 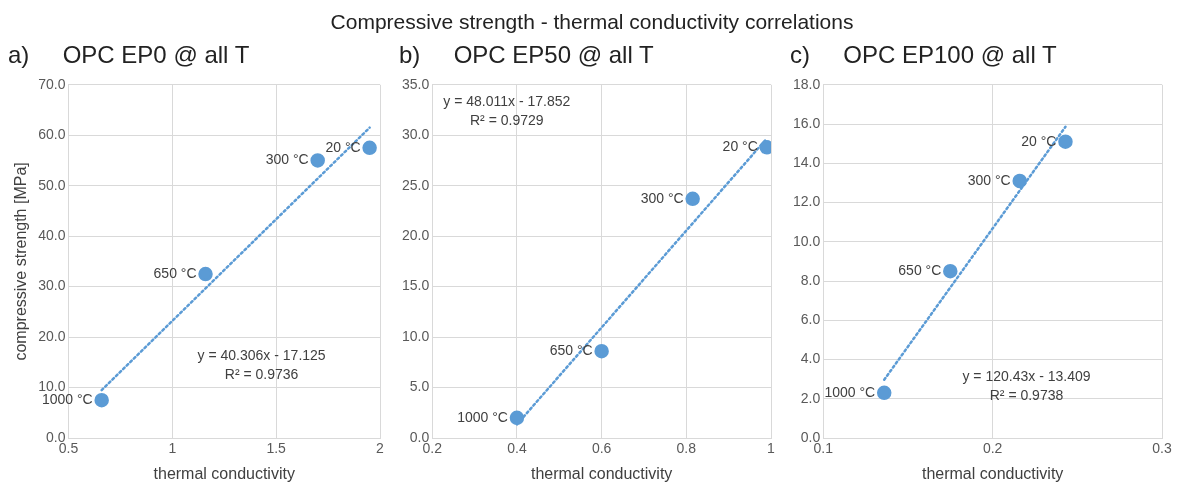 What do you see at coordinates (810, 319) in the screenshot?
I see `y-tick-label: 6.0` at bounding box center [810, 319].